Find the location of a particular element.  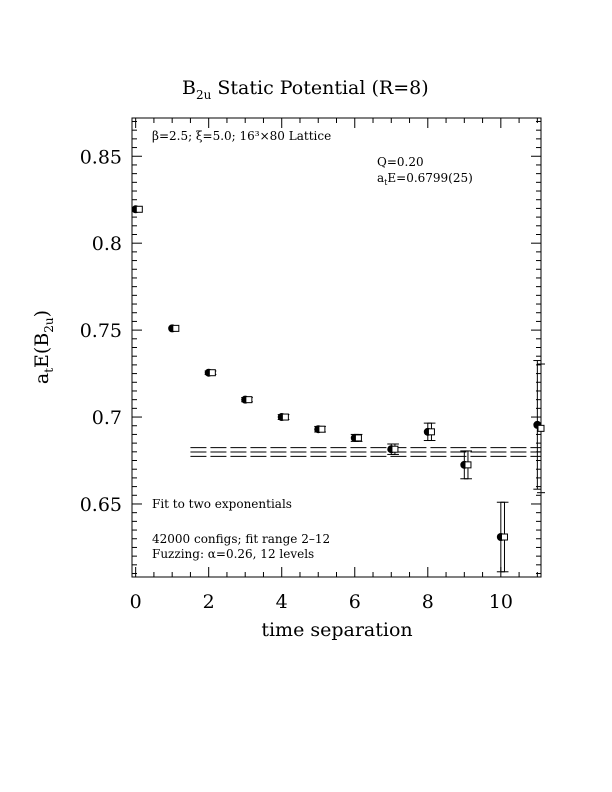

x-tick-label: 8 is located at coordinates (428, 602).